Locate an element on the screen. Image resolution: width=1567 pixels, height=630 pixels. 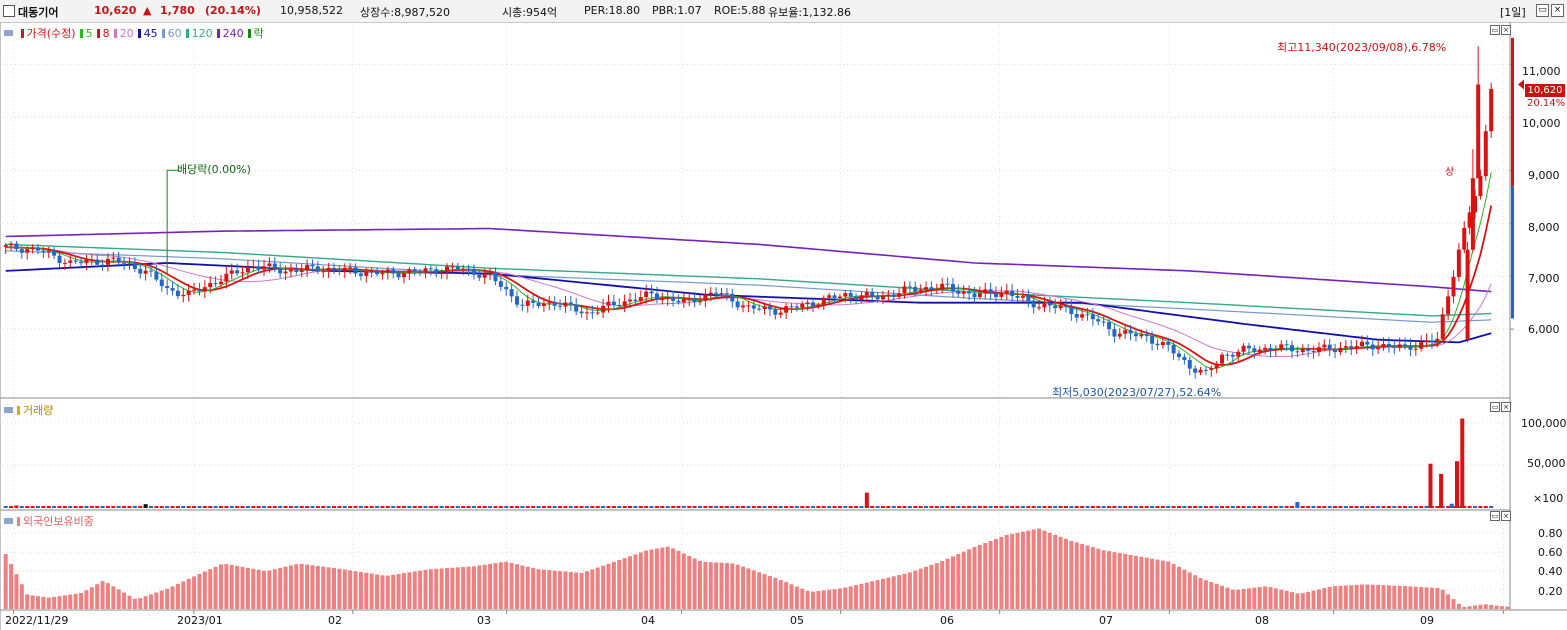
legend-item: 60 is located at coordinates (174, 33).